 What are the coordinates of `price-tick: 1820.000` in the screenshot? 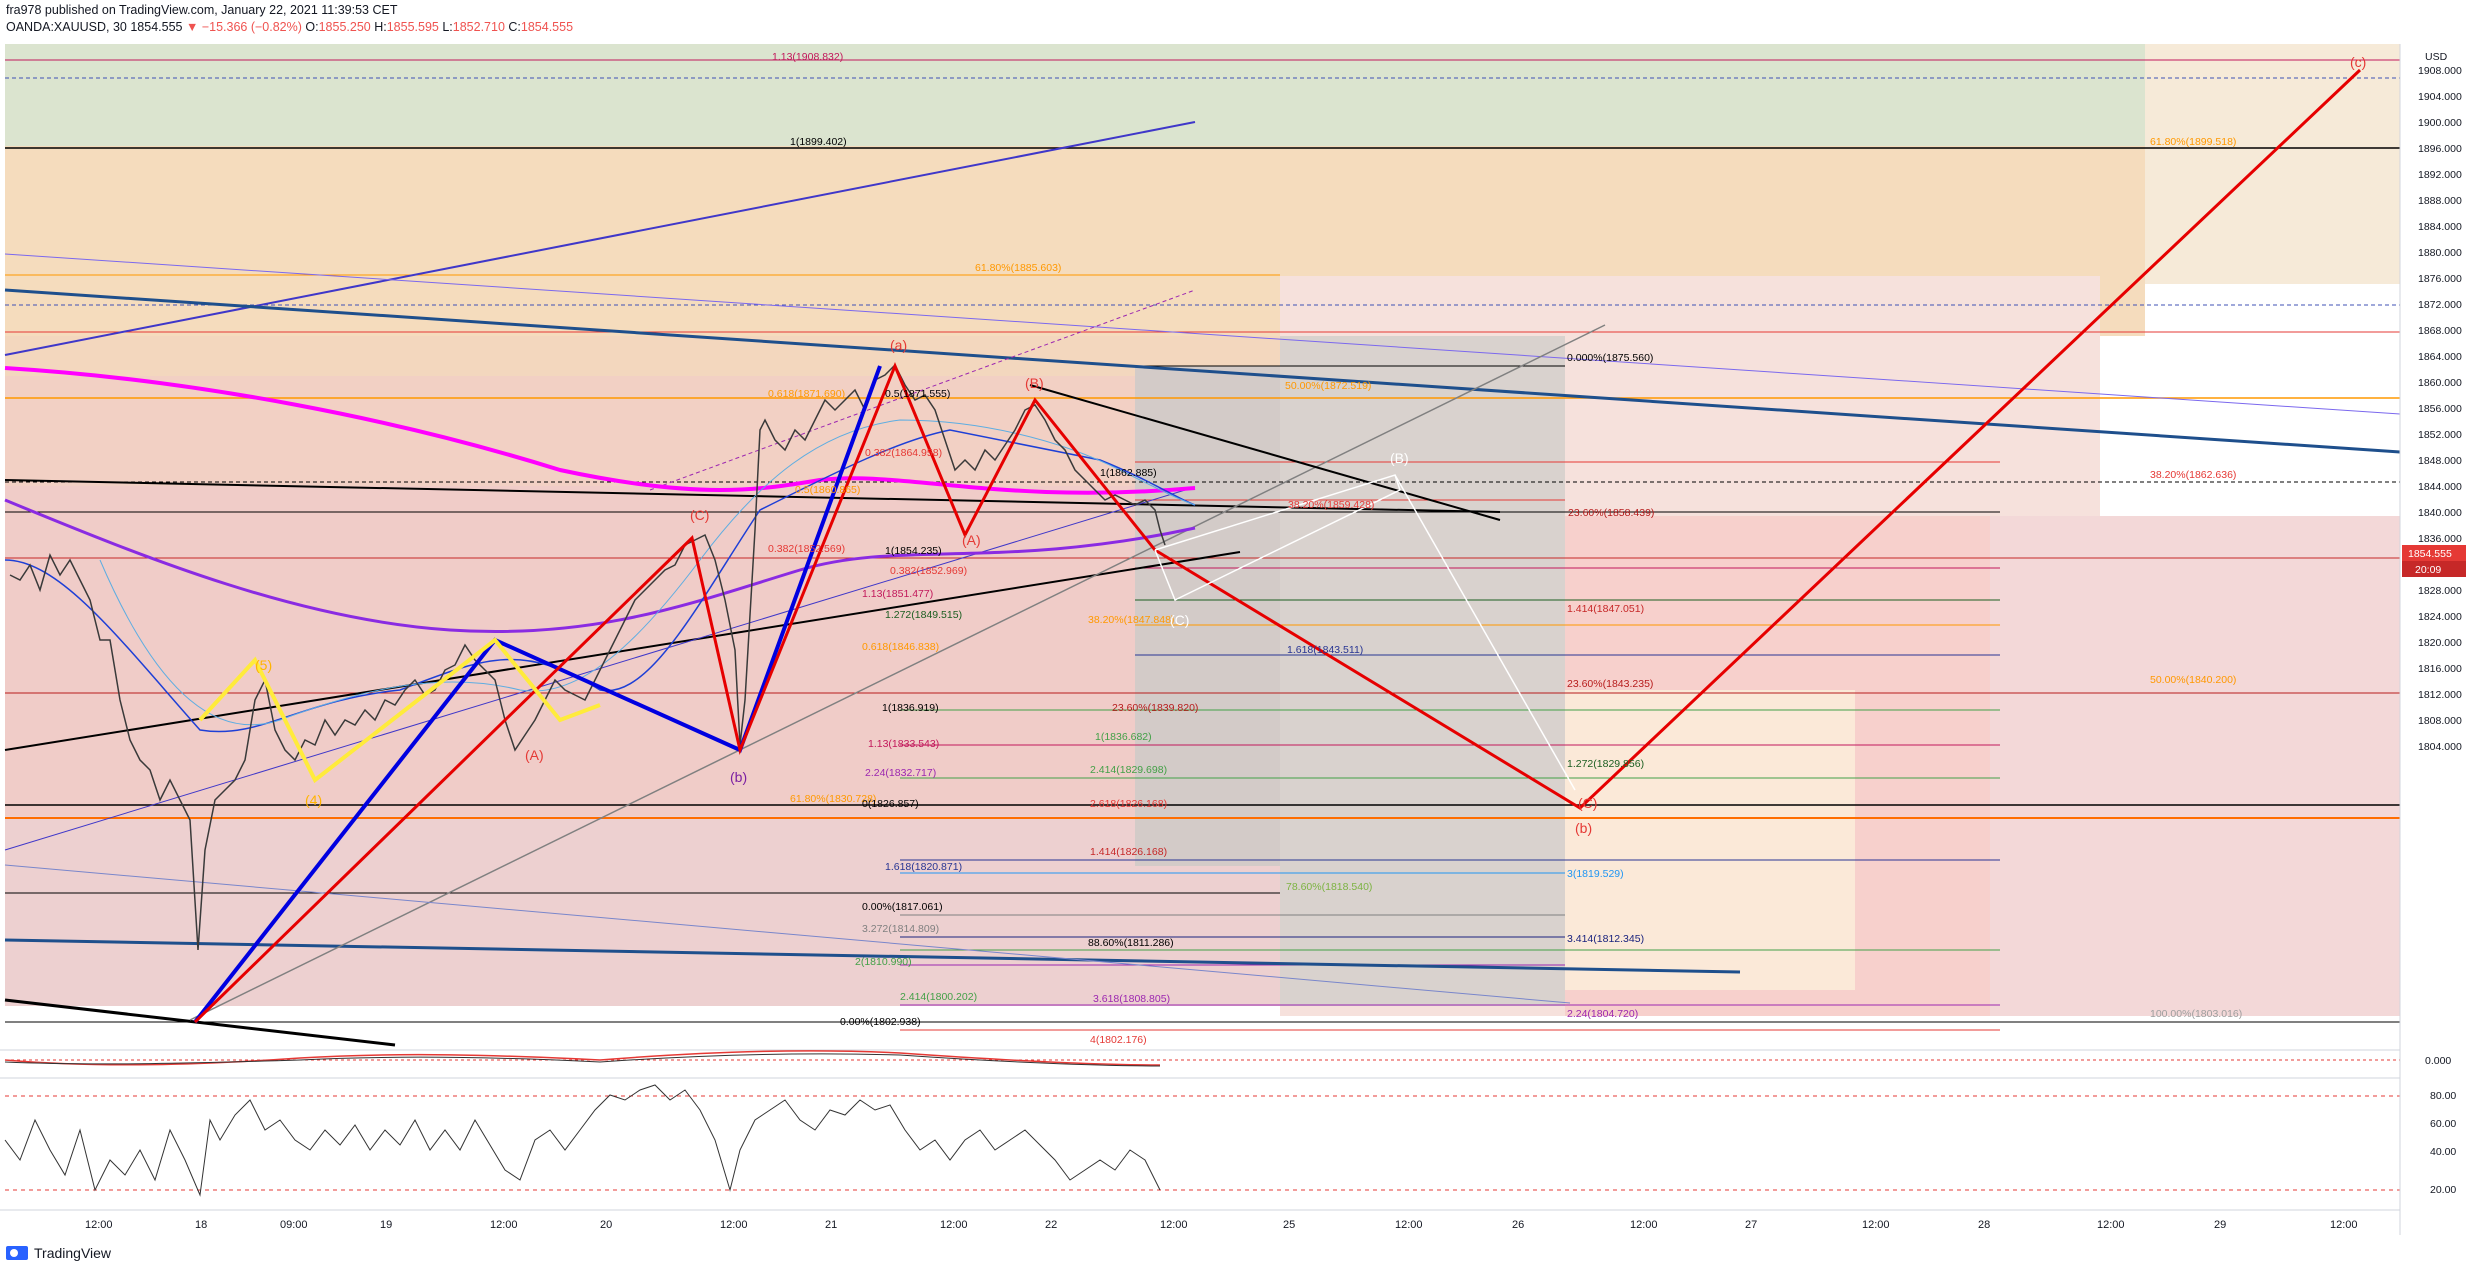 It's located at (2440, 643).